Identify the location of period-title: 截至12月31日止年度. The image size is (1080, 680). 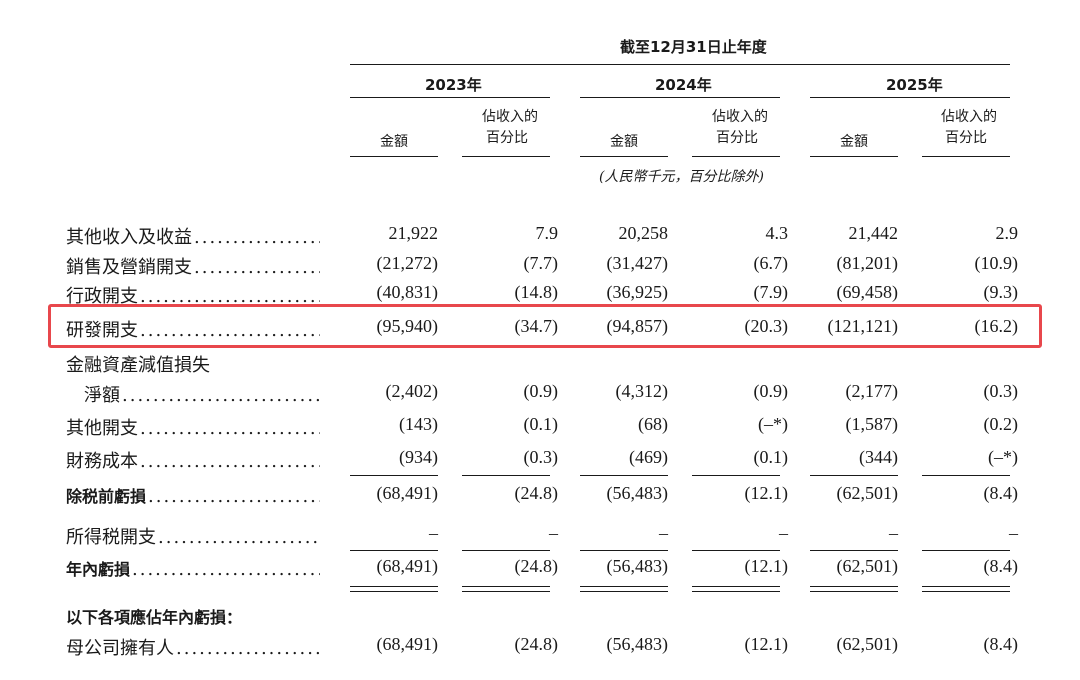
(693, 47).